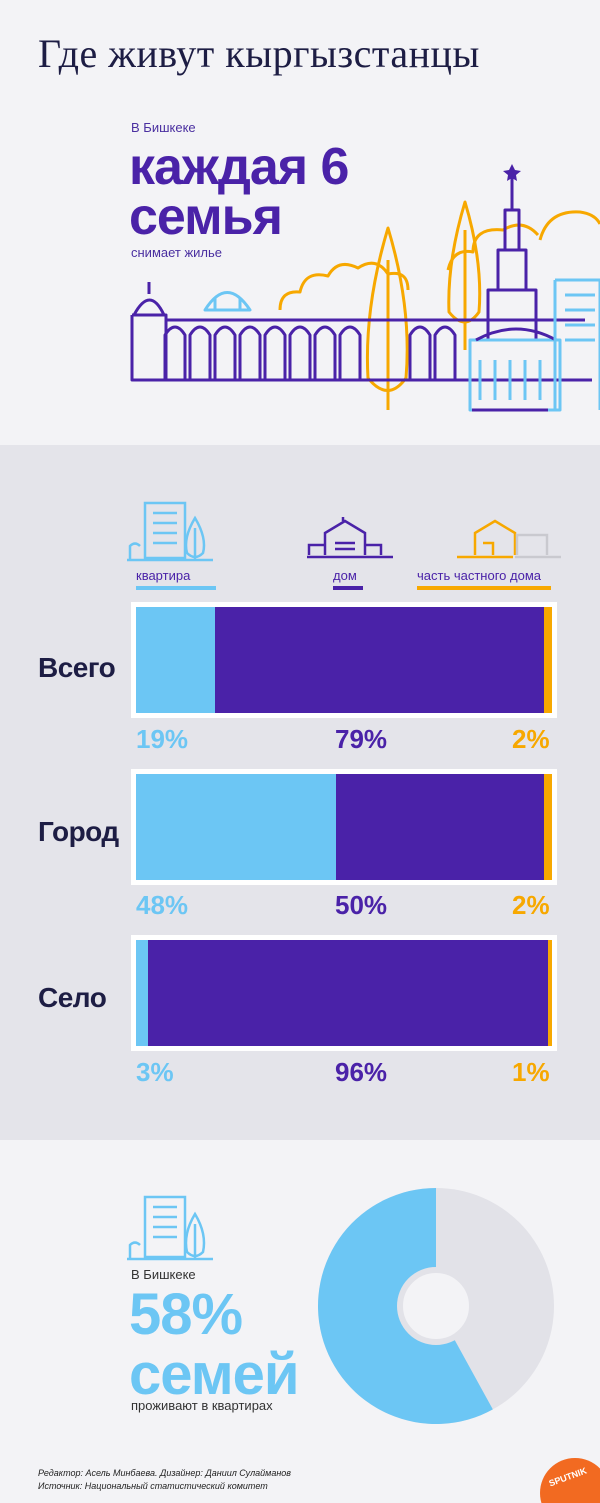  What do you see at coordinates (206, 217) in the screenshot?
I see `hero-big-line-2: семья` at bounding box center [206, 217].